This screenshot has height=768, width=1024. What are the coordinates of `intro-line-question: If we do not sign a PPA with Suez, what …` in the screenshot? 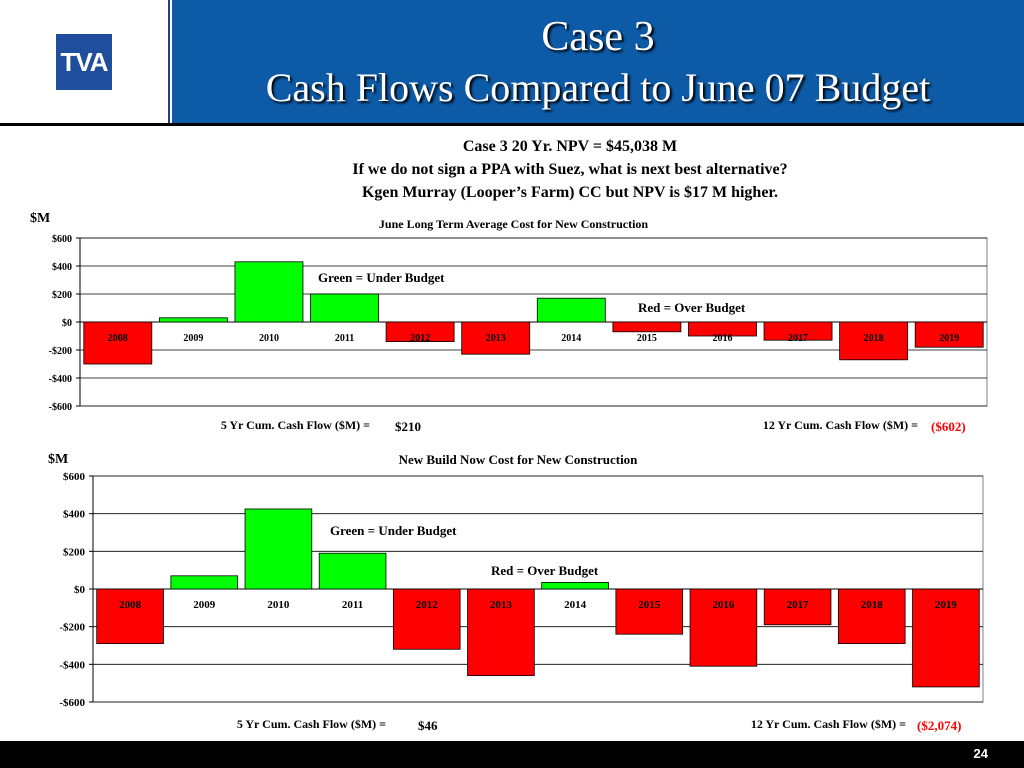 It's located at (570, 169).